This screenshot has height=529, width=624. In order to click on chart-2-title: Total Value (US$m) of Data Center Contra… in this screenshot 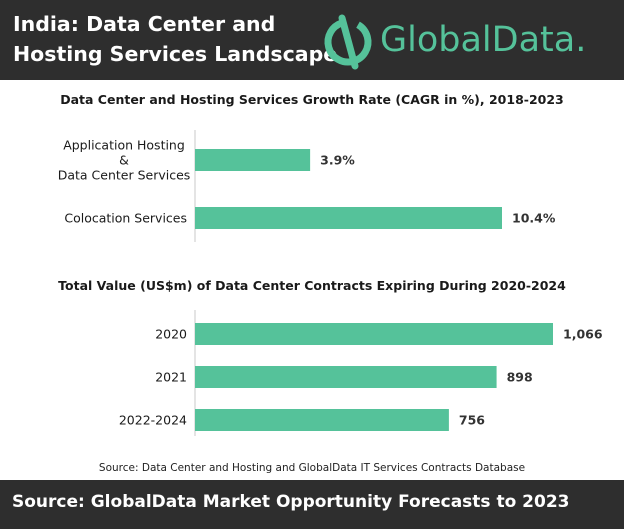, I will do `click(312, 285)`.